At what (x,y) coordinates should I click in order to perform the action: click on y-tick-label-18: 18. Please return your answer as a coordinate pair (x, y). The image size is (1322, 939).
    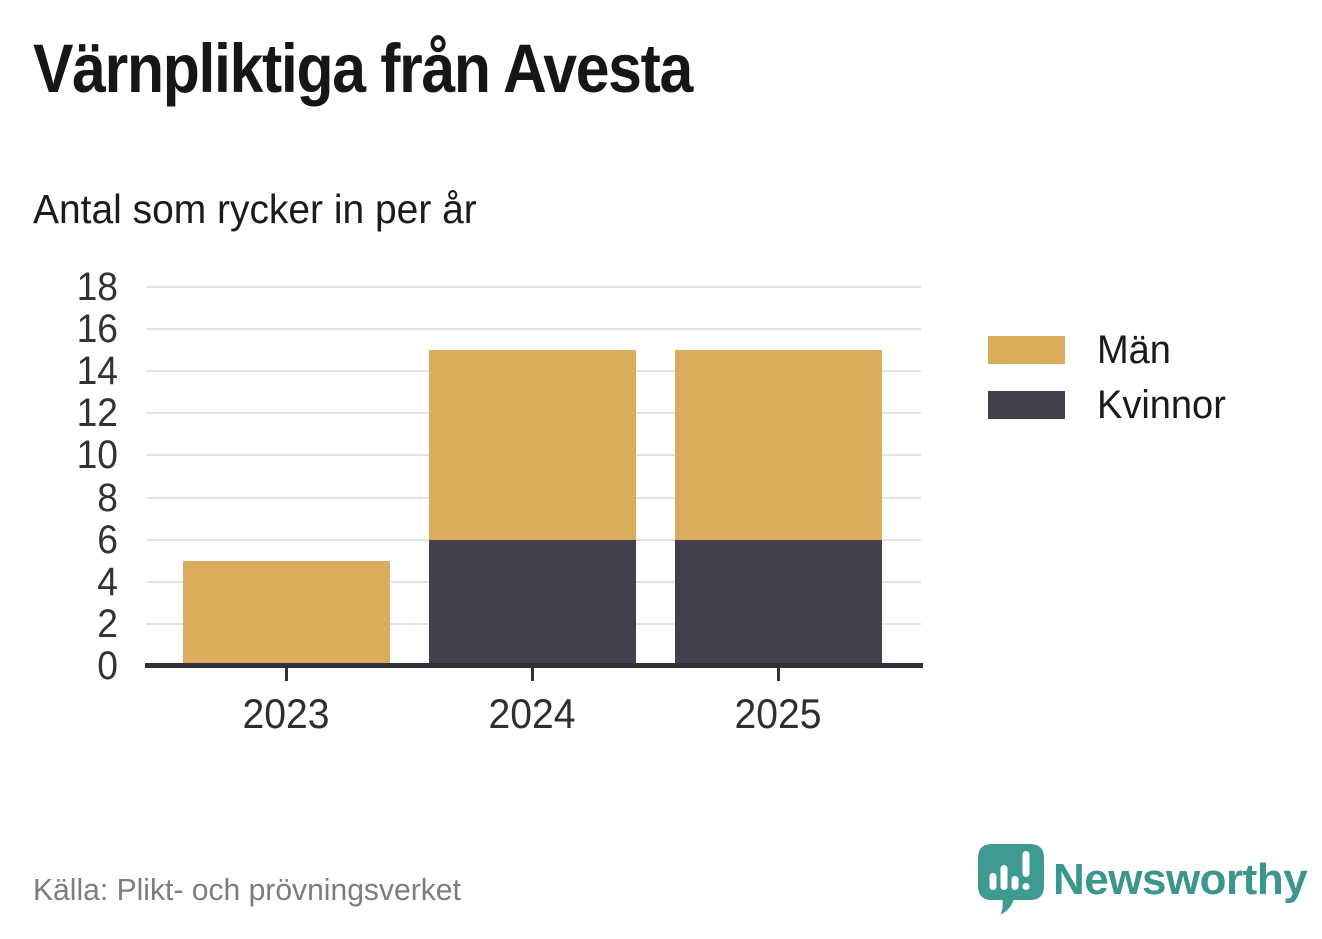
    Looking at the image, I should click on (97, 287).